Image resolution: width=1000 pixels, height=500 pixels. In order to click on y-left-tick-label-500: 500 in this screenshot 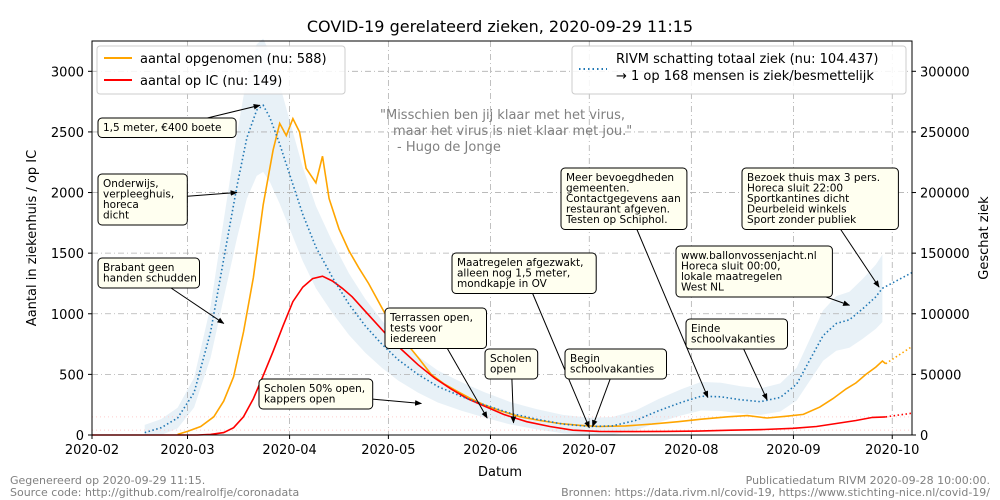, I will do `click(71, 375)`.